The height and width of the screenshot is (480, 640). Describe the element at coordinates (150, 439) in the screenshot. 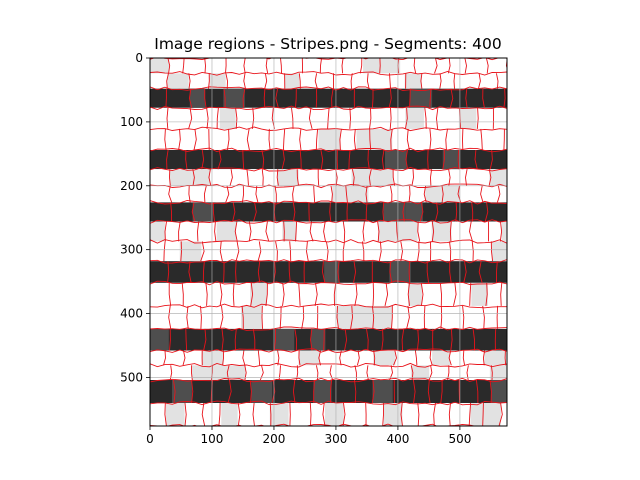

I see `x-tick-label: 0` at that location.